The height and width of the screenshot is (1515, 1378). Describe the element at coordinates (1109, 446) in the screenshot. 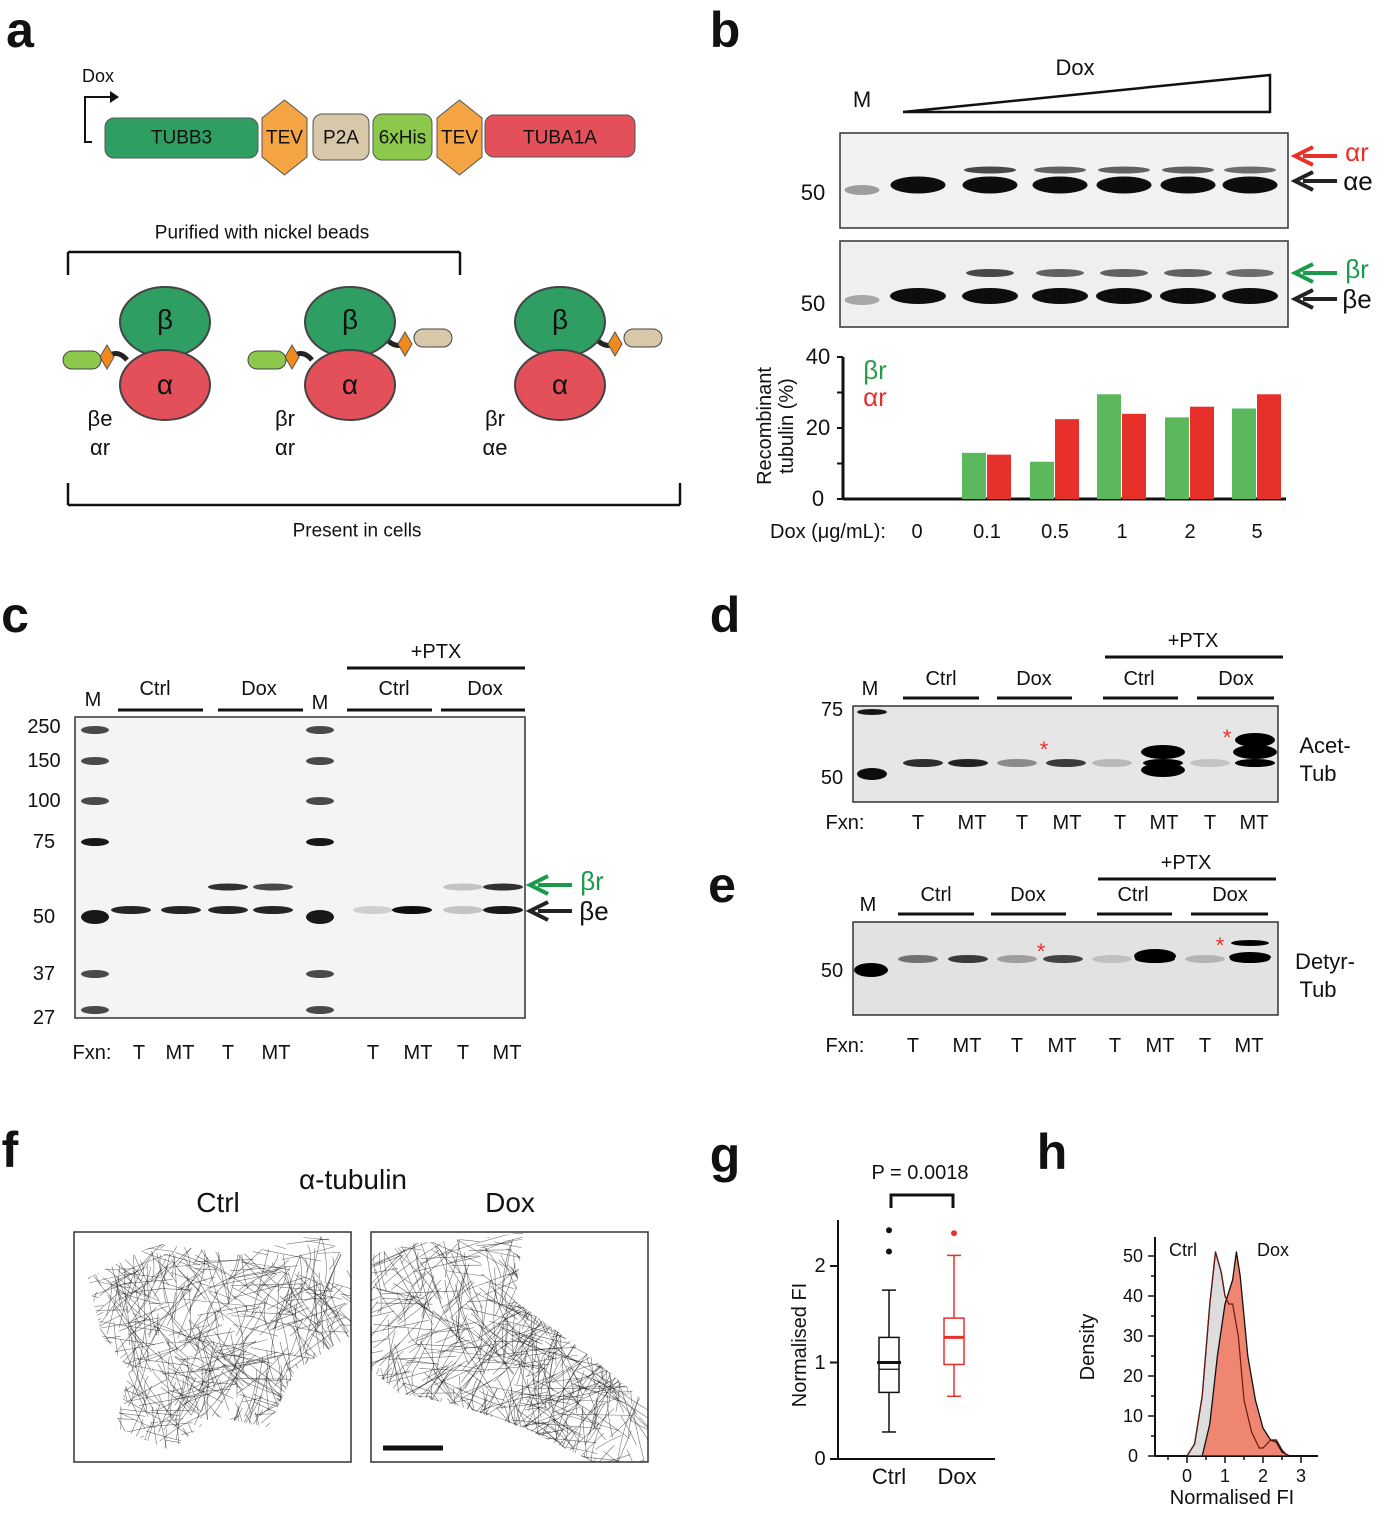

I see `bar-βr-1` at that location.